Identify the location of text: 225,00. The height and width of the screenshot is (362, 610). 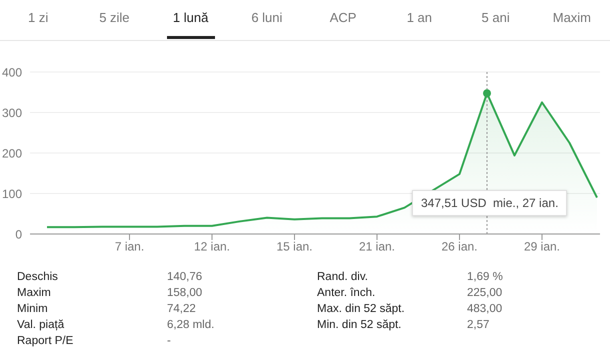
(485, 293).